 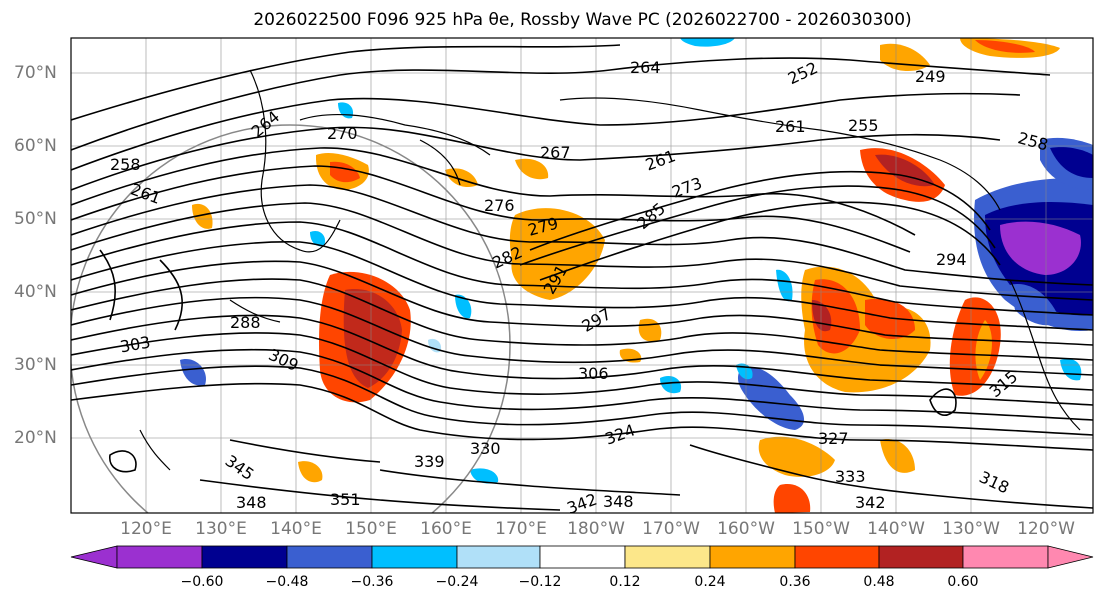 What do you see at coordinates (457, 582) in the screenshot?
I see `colorbar-tick-label: −0.24` at bounding box center [457, 582].